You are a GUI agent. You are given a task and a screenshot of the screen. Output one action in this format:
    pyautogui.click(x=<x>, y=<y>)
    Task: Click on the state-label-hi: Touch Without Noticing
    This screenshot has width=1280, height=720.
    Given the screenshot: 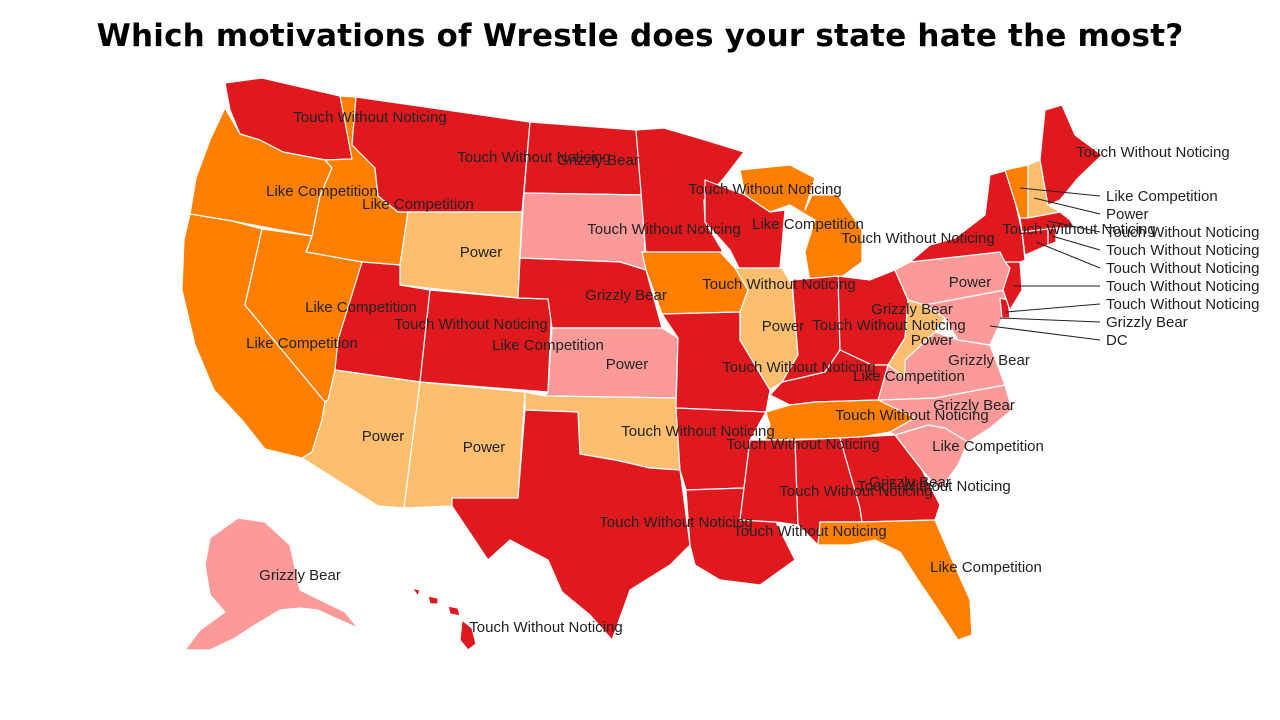 What is the action you would take?
    pyautogui.click(x=545, y=627)
    